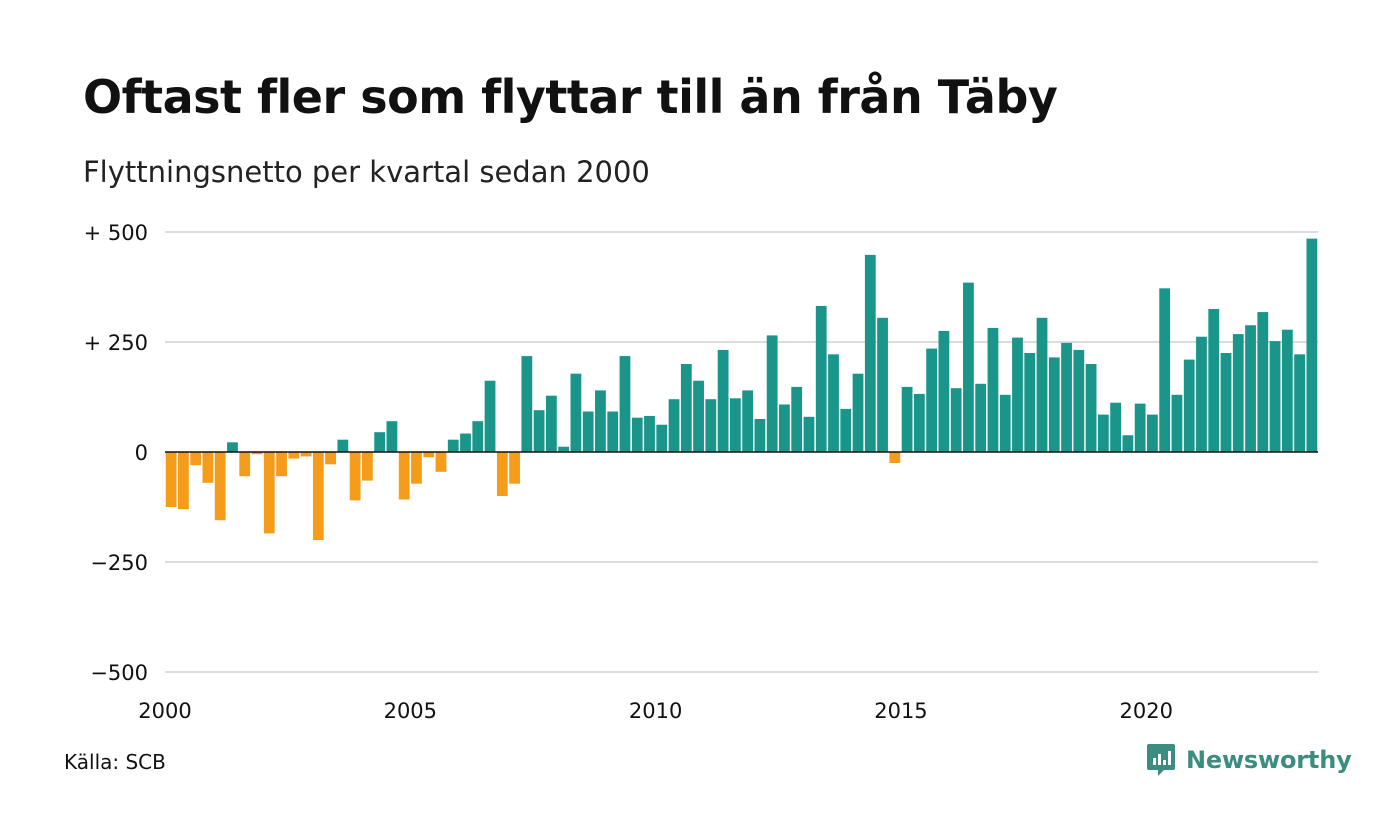 Image resolution: width=1400 pixels, height=840 pixels. Describe the element at coordinates (119, 673) in the screenshot. I see `y-tick-label: −500` at that location.